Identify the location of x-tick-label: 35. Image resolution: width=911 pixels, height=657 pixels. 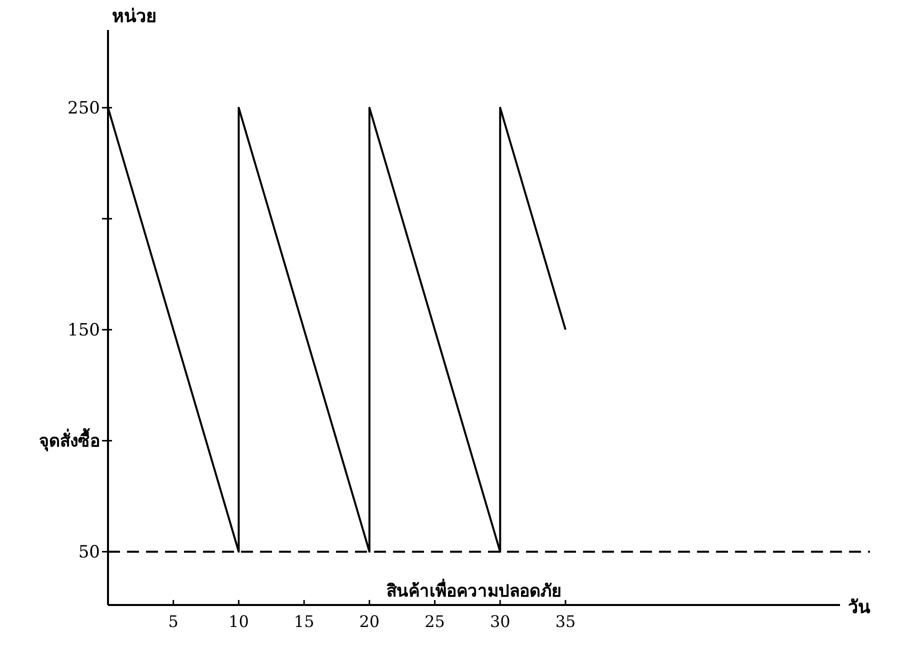
(565, 621).